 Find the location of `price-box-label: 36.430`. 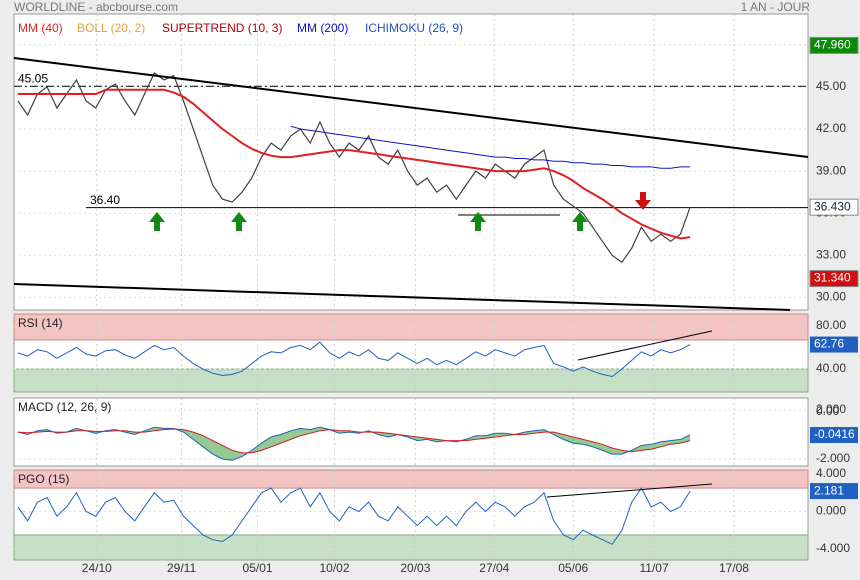

price-box-label: 36.430 is located at coordinates (832, 206).